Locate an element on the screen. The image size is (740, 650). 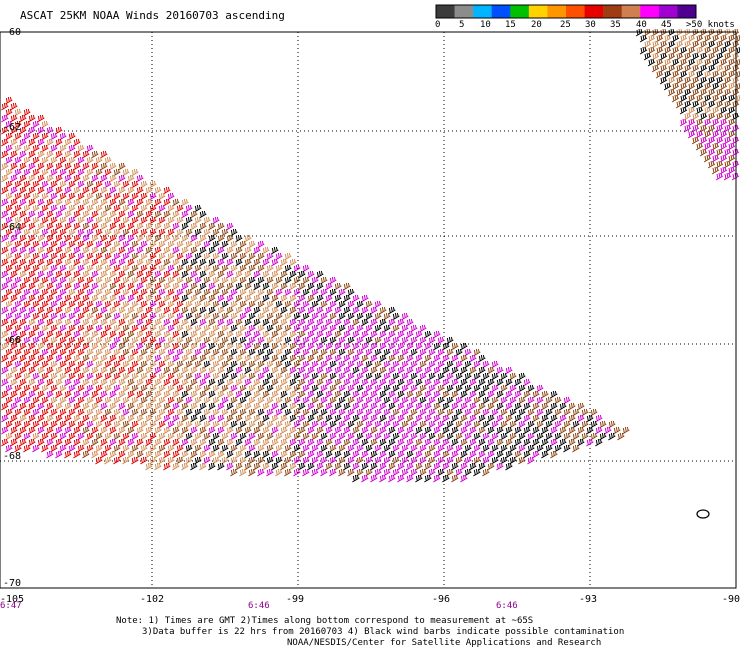
colorbar-swatch is located at coordinates (613, 11).